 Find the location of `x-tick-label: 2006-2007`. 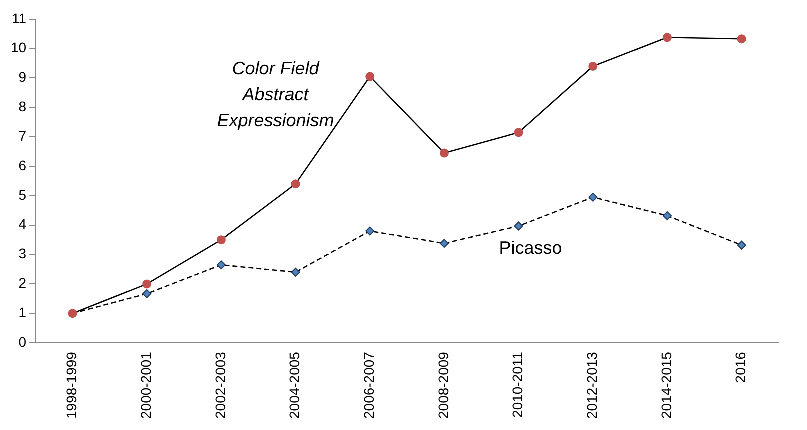

x-tick-label: 2006-2007 is located at coordinates (368, 385).